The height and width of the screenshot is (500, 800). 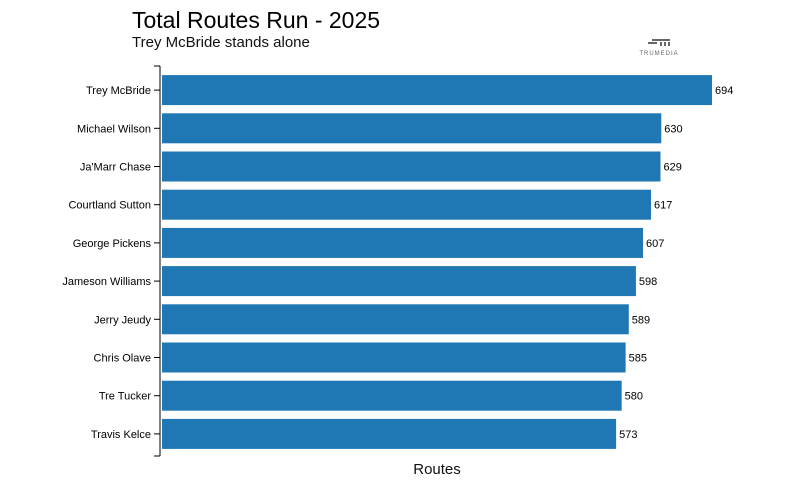 I want to click on data-label: 617, so click(x=663, y=206).